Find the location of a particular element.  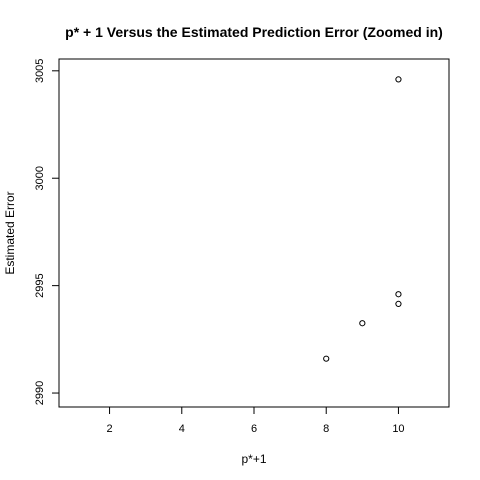

x-tick-label: 4 is located at coordinates (182, 429).